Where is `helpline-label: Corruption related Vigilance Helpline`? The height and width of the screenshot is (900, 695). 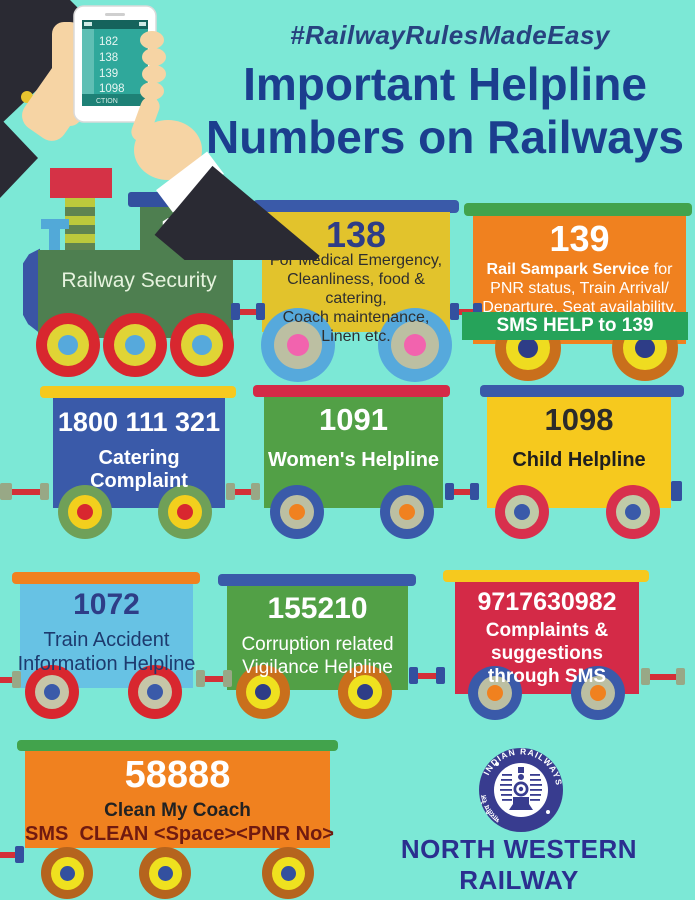
helpline-label: Corruption related Vigilance Helpline is located at coordinates (317, 656).